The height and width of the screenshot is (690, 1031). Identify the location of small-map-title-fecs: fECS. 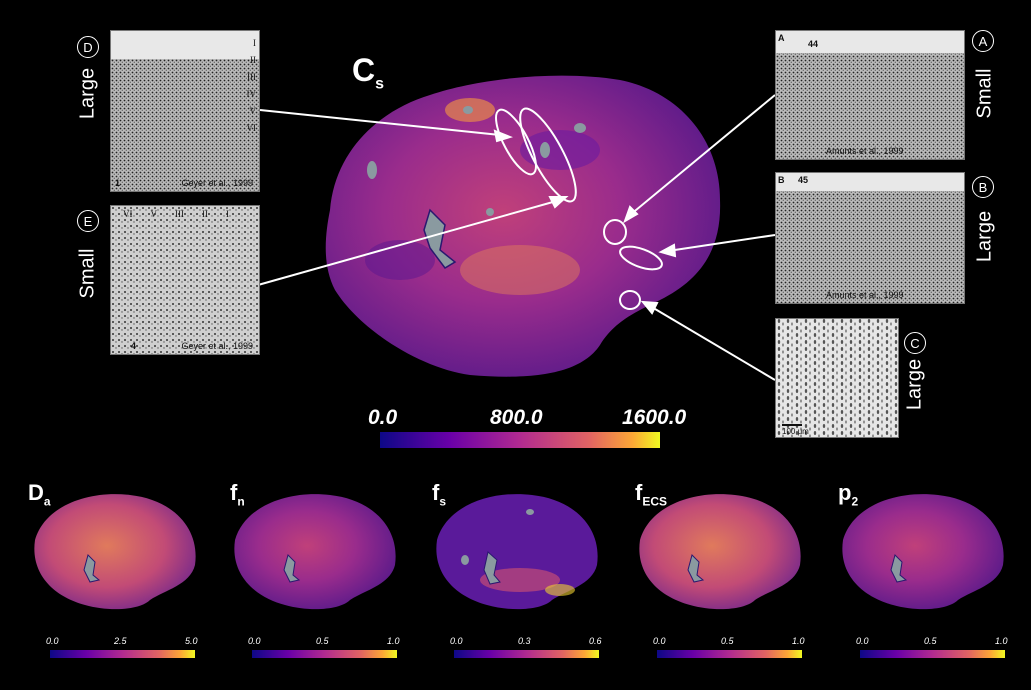
(651, 494).